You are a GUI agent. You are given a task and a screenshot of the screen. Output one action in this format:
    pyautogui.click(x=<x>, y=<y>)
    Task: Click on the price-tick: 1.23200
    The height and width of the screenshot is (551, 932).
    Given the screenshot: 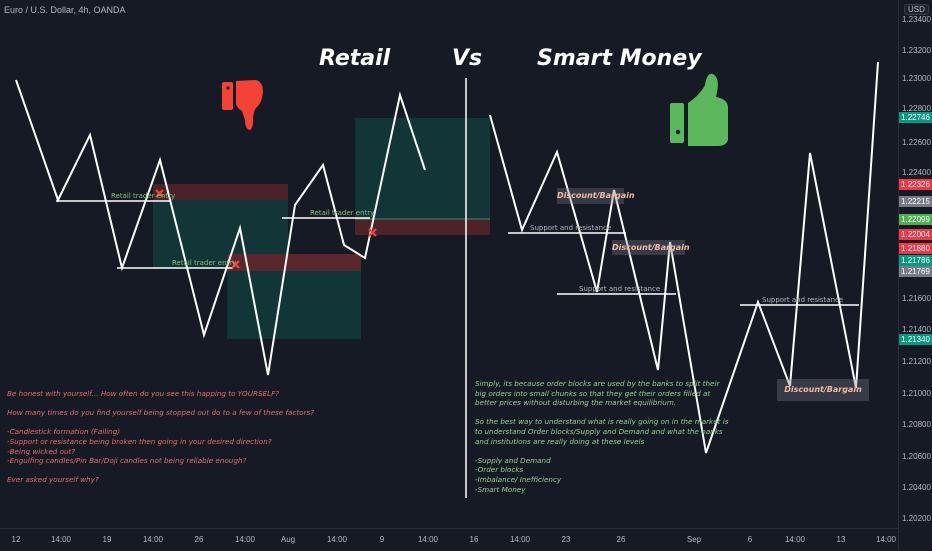 What is the action you would take?
    pyautogui.click(x=916, y=50)
    